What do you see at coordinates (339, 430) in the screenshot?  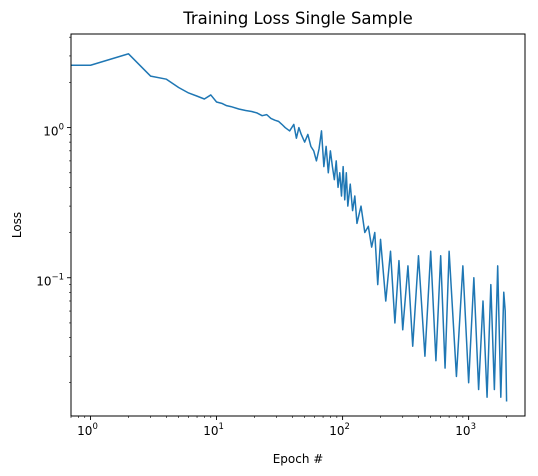 I see `x-tick-label: 10²` at bounding box center [339, 430].